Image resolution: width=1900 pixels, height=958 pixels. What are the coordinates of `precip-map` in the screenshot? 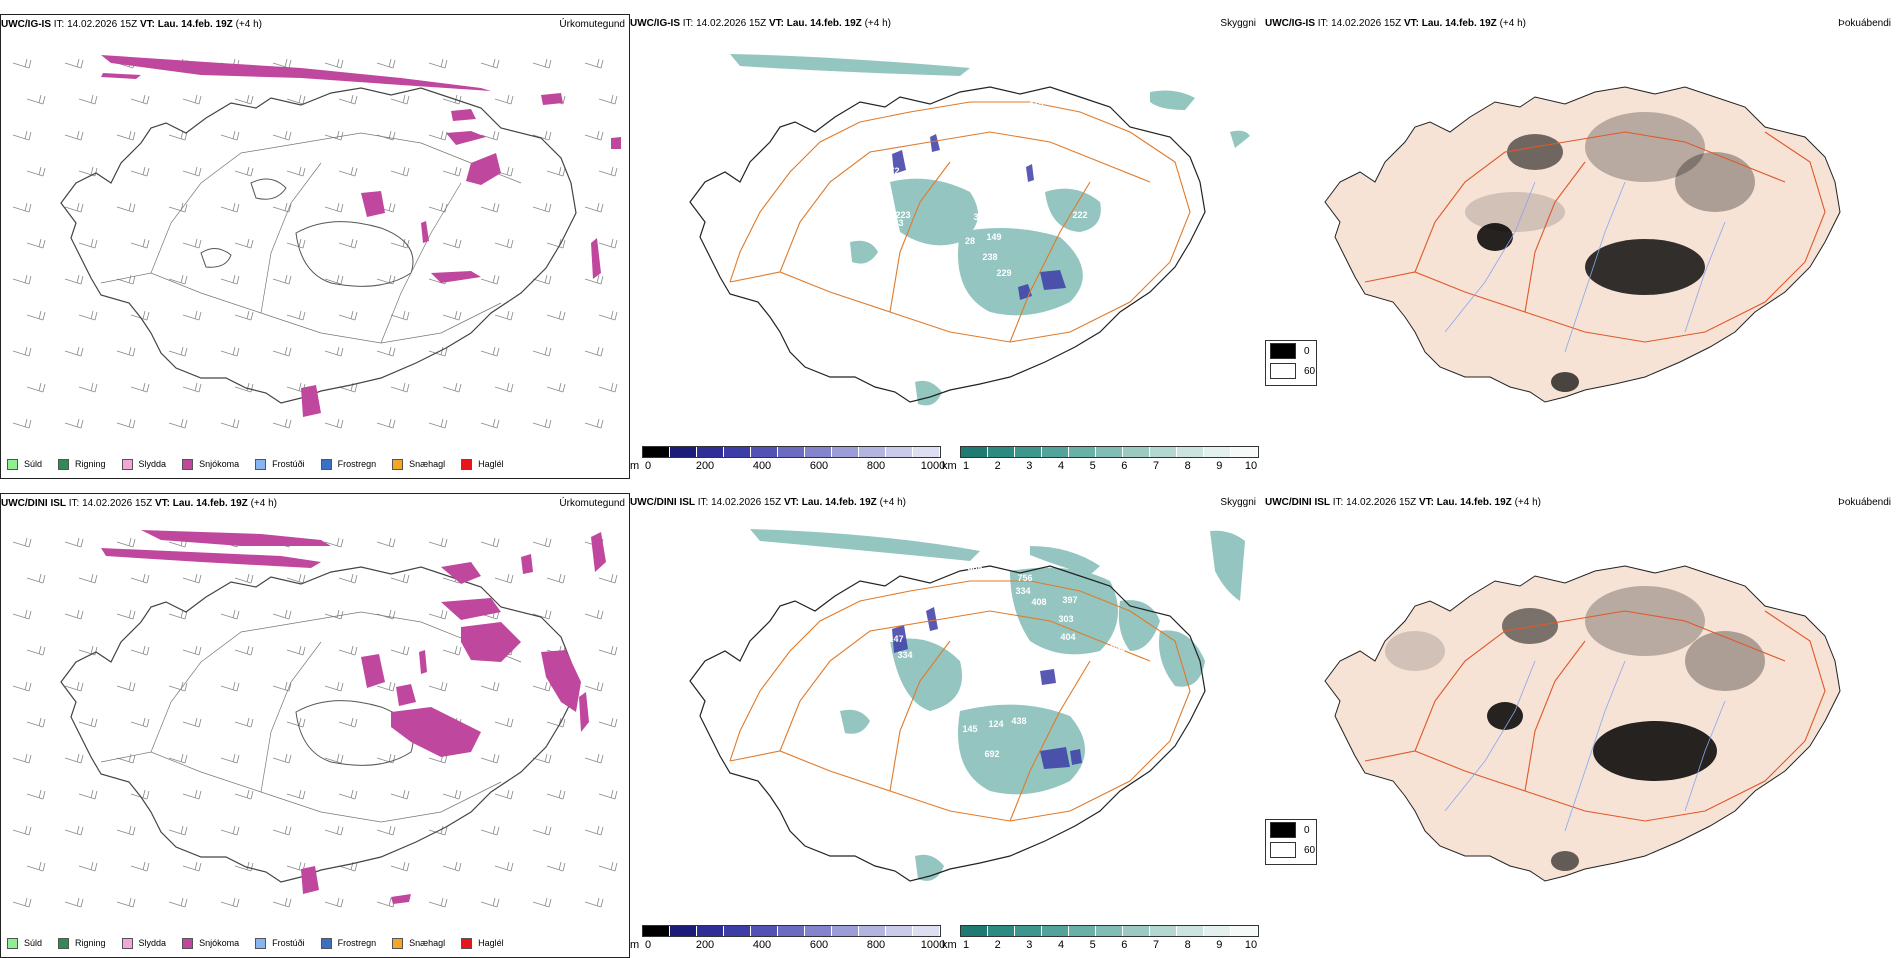 It's located at (315, 719).